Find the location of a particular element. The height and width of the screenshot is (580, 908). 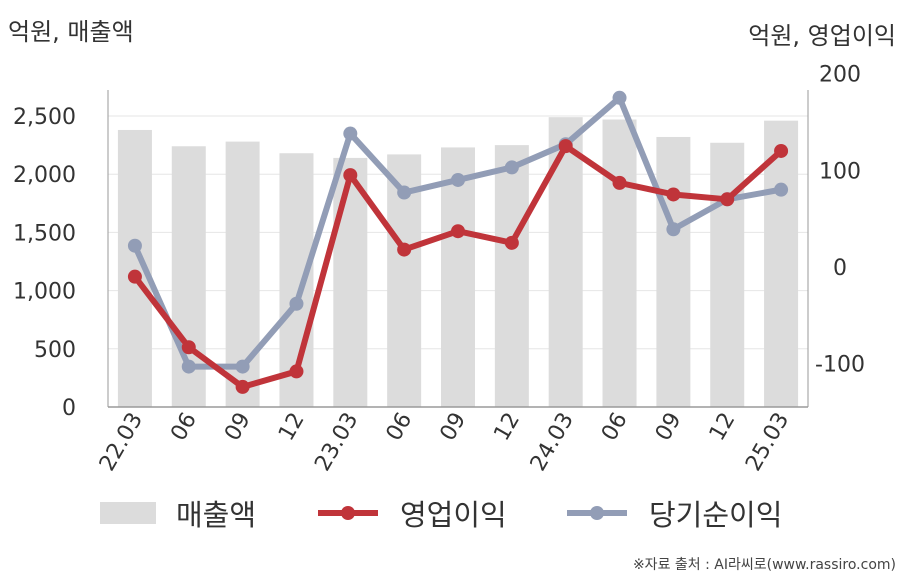

legend-label-revenue: 매출액 is located at coordinates (216, 515).